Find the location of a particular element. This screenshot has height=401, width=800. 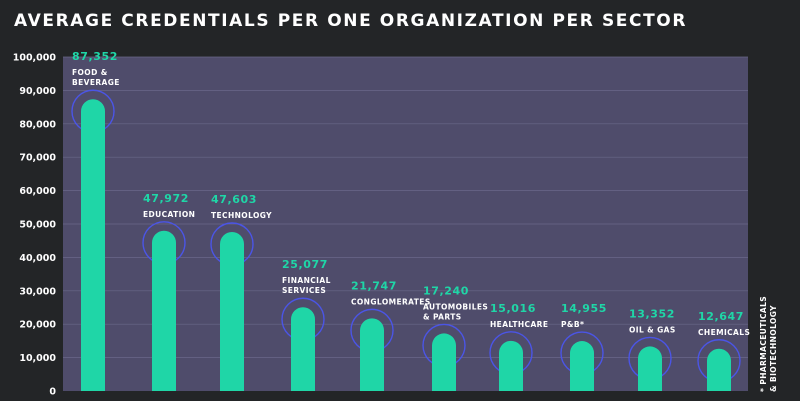

footnote: & BIOTECHNOLOGY is located at coordinates (773, 348).